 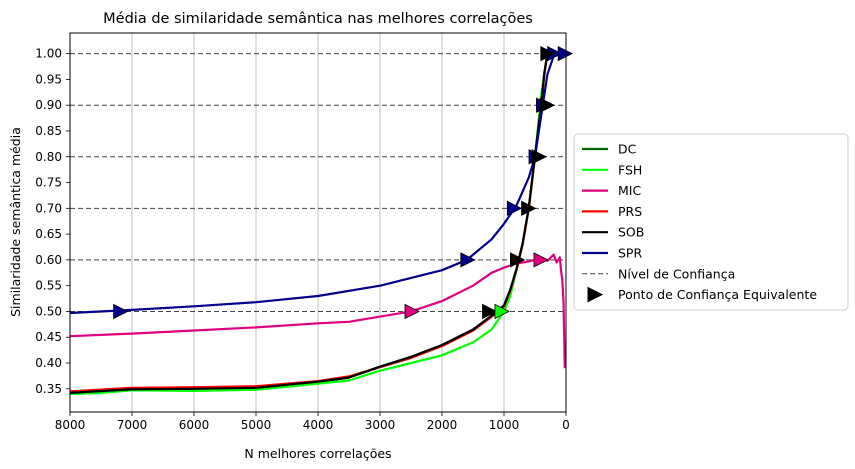 I want to click on x-tick-label: 5000, so click(x=256, y=425).